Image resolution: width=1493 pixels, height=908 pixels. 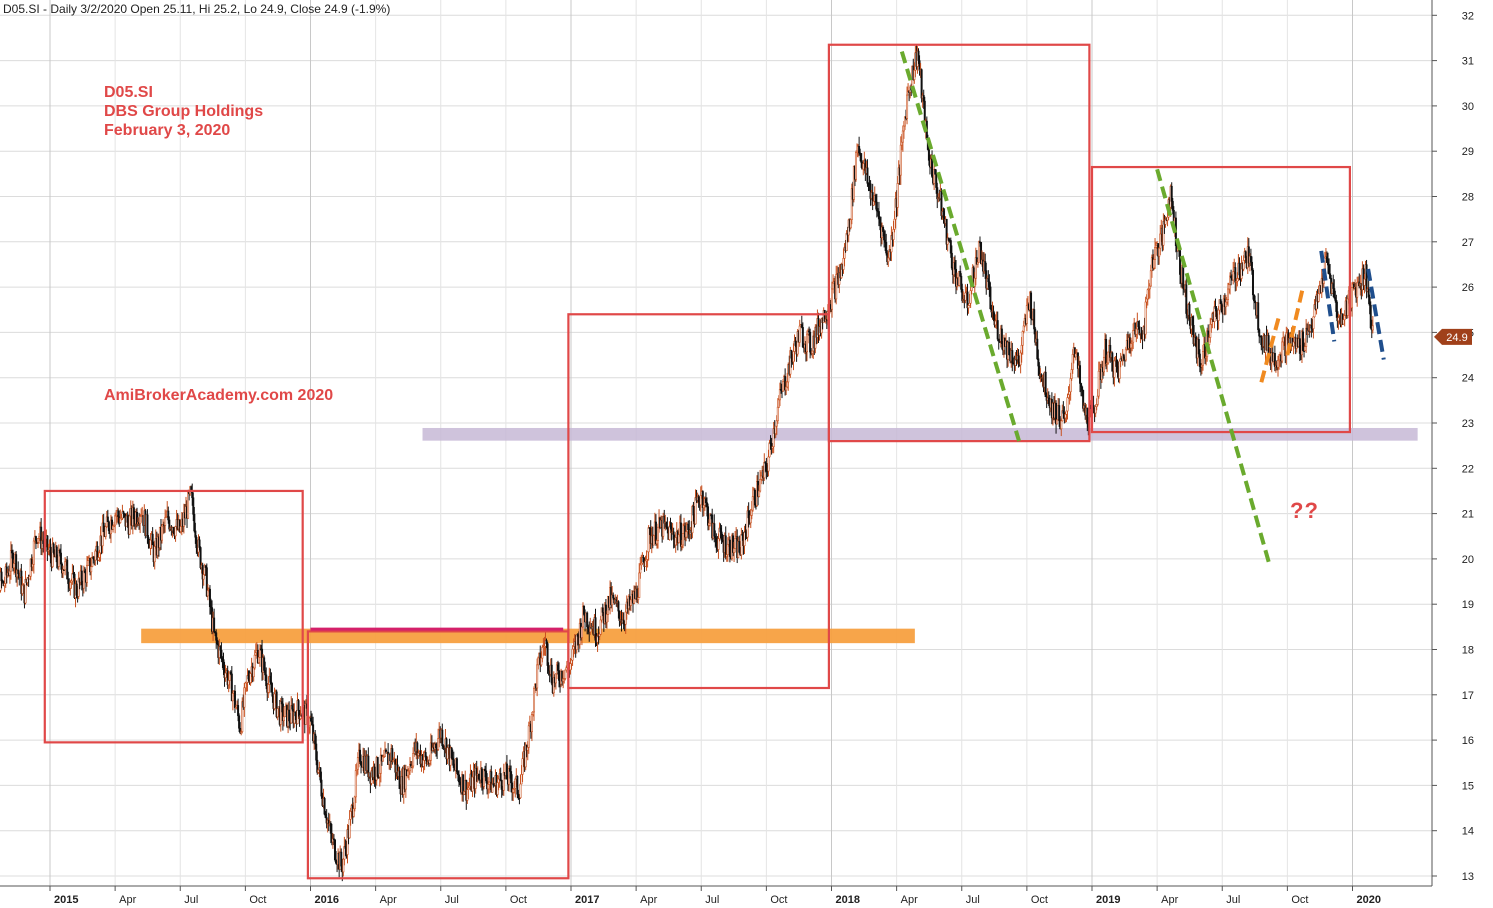 What do you see at coordinates (219, 395) in the screenshot?
I see `watermark: AmiBrokerAcademy.com 2020` at bounding box center [219, 395].